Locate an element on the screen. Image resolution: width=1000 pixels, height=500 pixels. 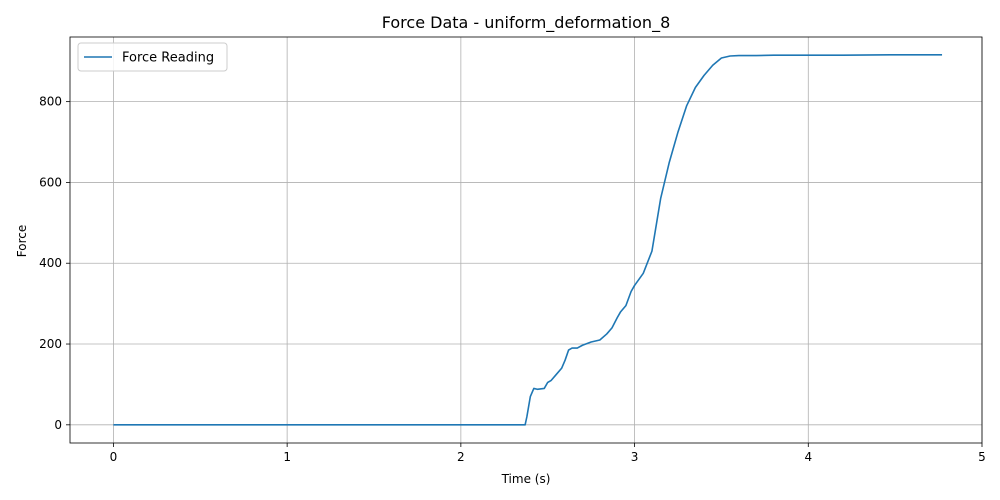
y-tick-label: 400 is located at coordinates (50, 263).